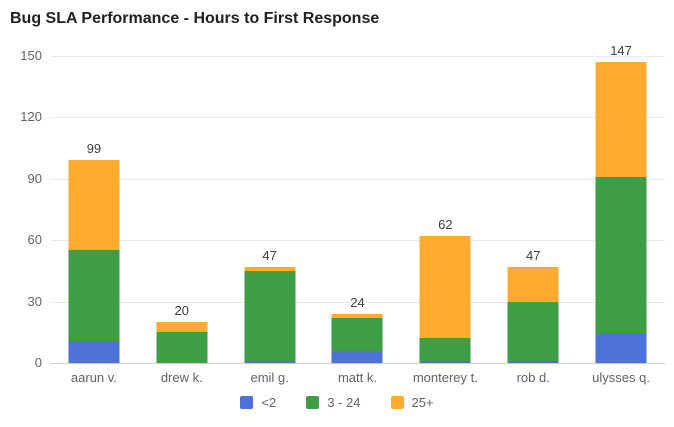 The width and height of the screenshot is (674, 427). Describe the element at coordinates (344, 402) in the screenshot. I see `legend-label: 3 - 24` at that location.